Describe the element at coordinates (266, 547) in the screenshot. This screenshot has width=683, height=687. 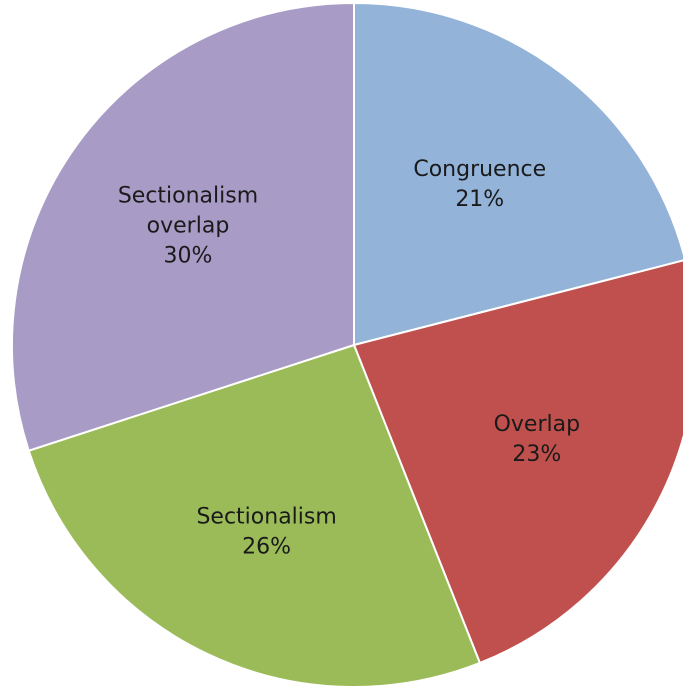
I see `slice-percent-label: 26%` at that location.